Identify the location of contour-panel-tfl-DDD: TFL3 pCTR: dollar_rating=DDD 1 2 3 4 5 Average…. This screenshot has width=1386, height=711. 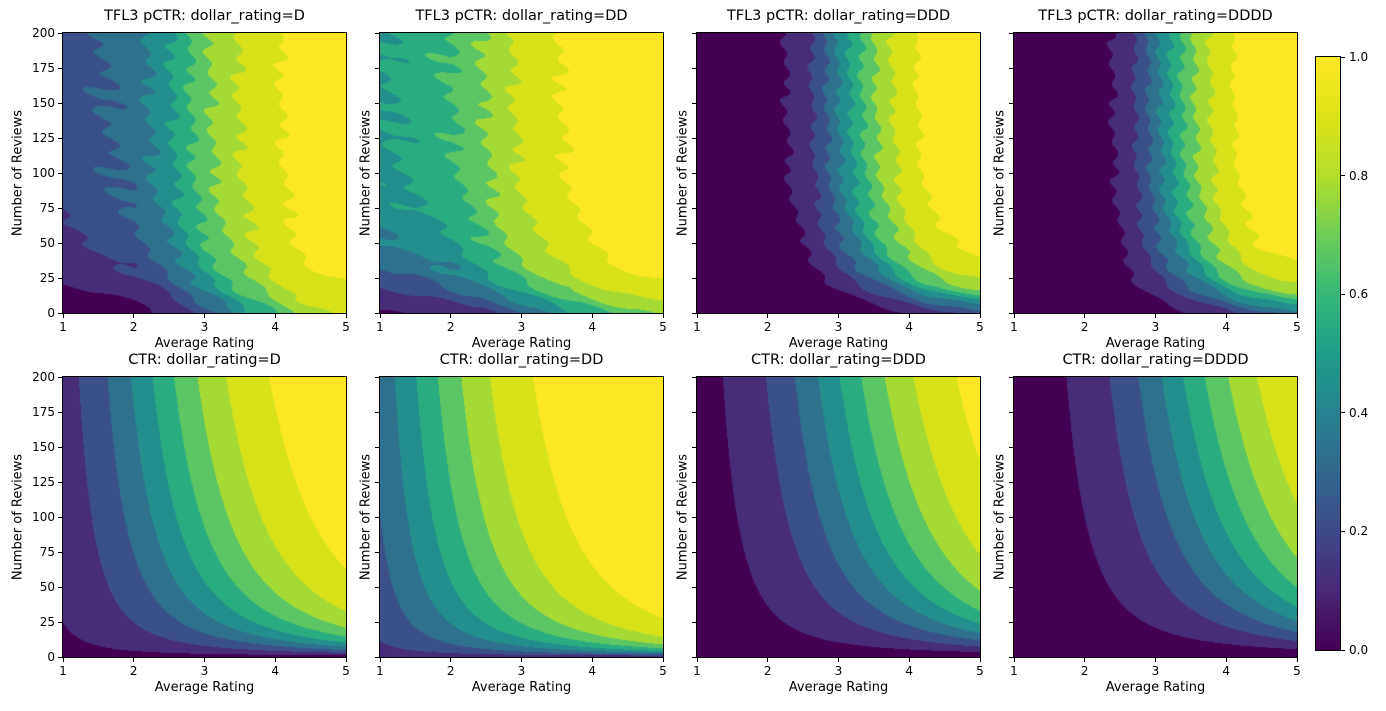
(830, 179).